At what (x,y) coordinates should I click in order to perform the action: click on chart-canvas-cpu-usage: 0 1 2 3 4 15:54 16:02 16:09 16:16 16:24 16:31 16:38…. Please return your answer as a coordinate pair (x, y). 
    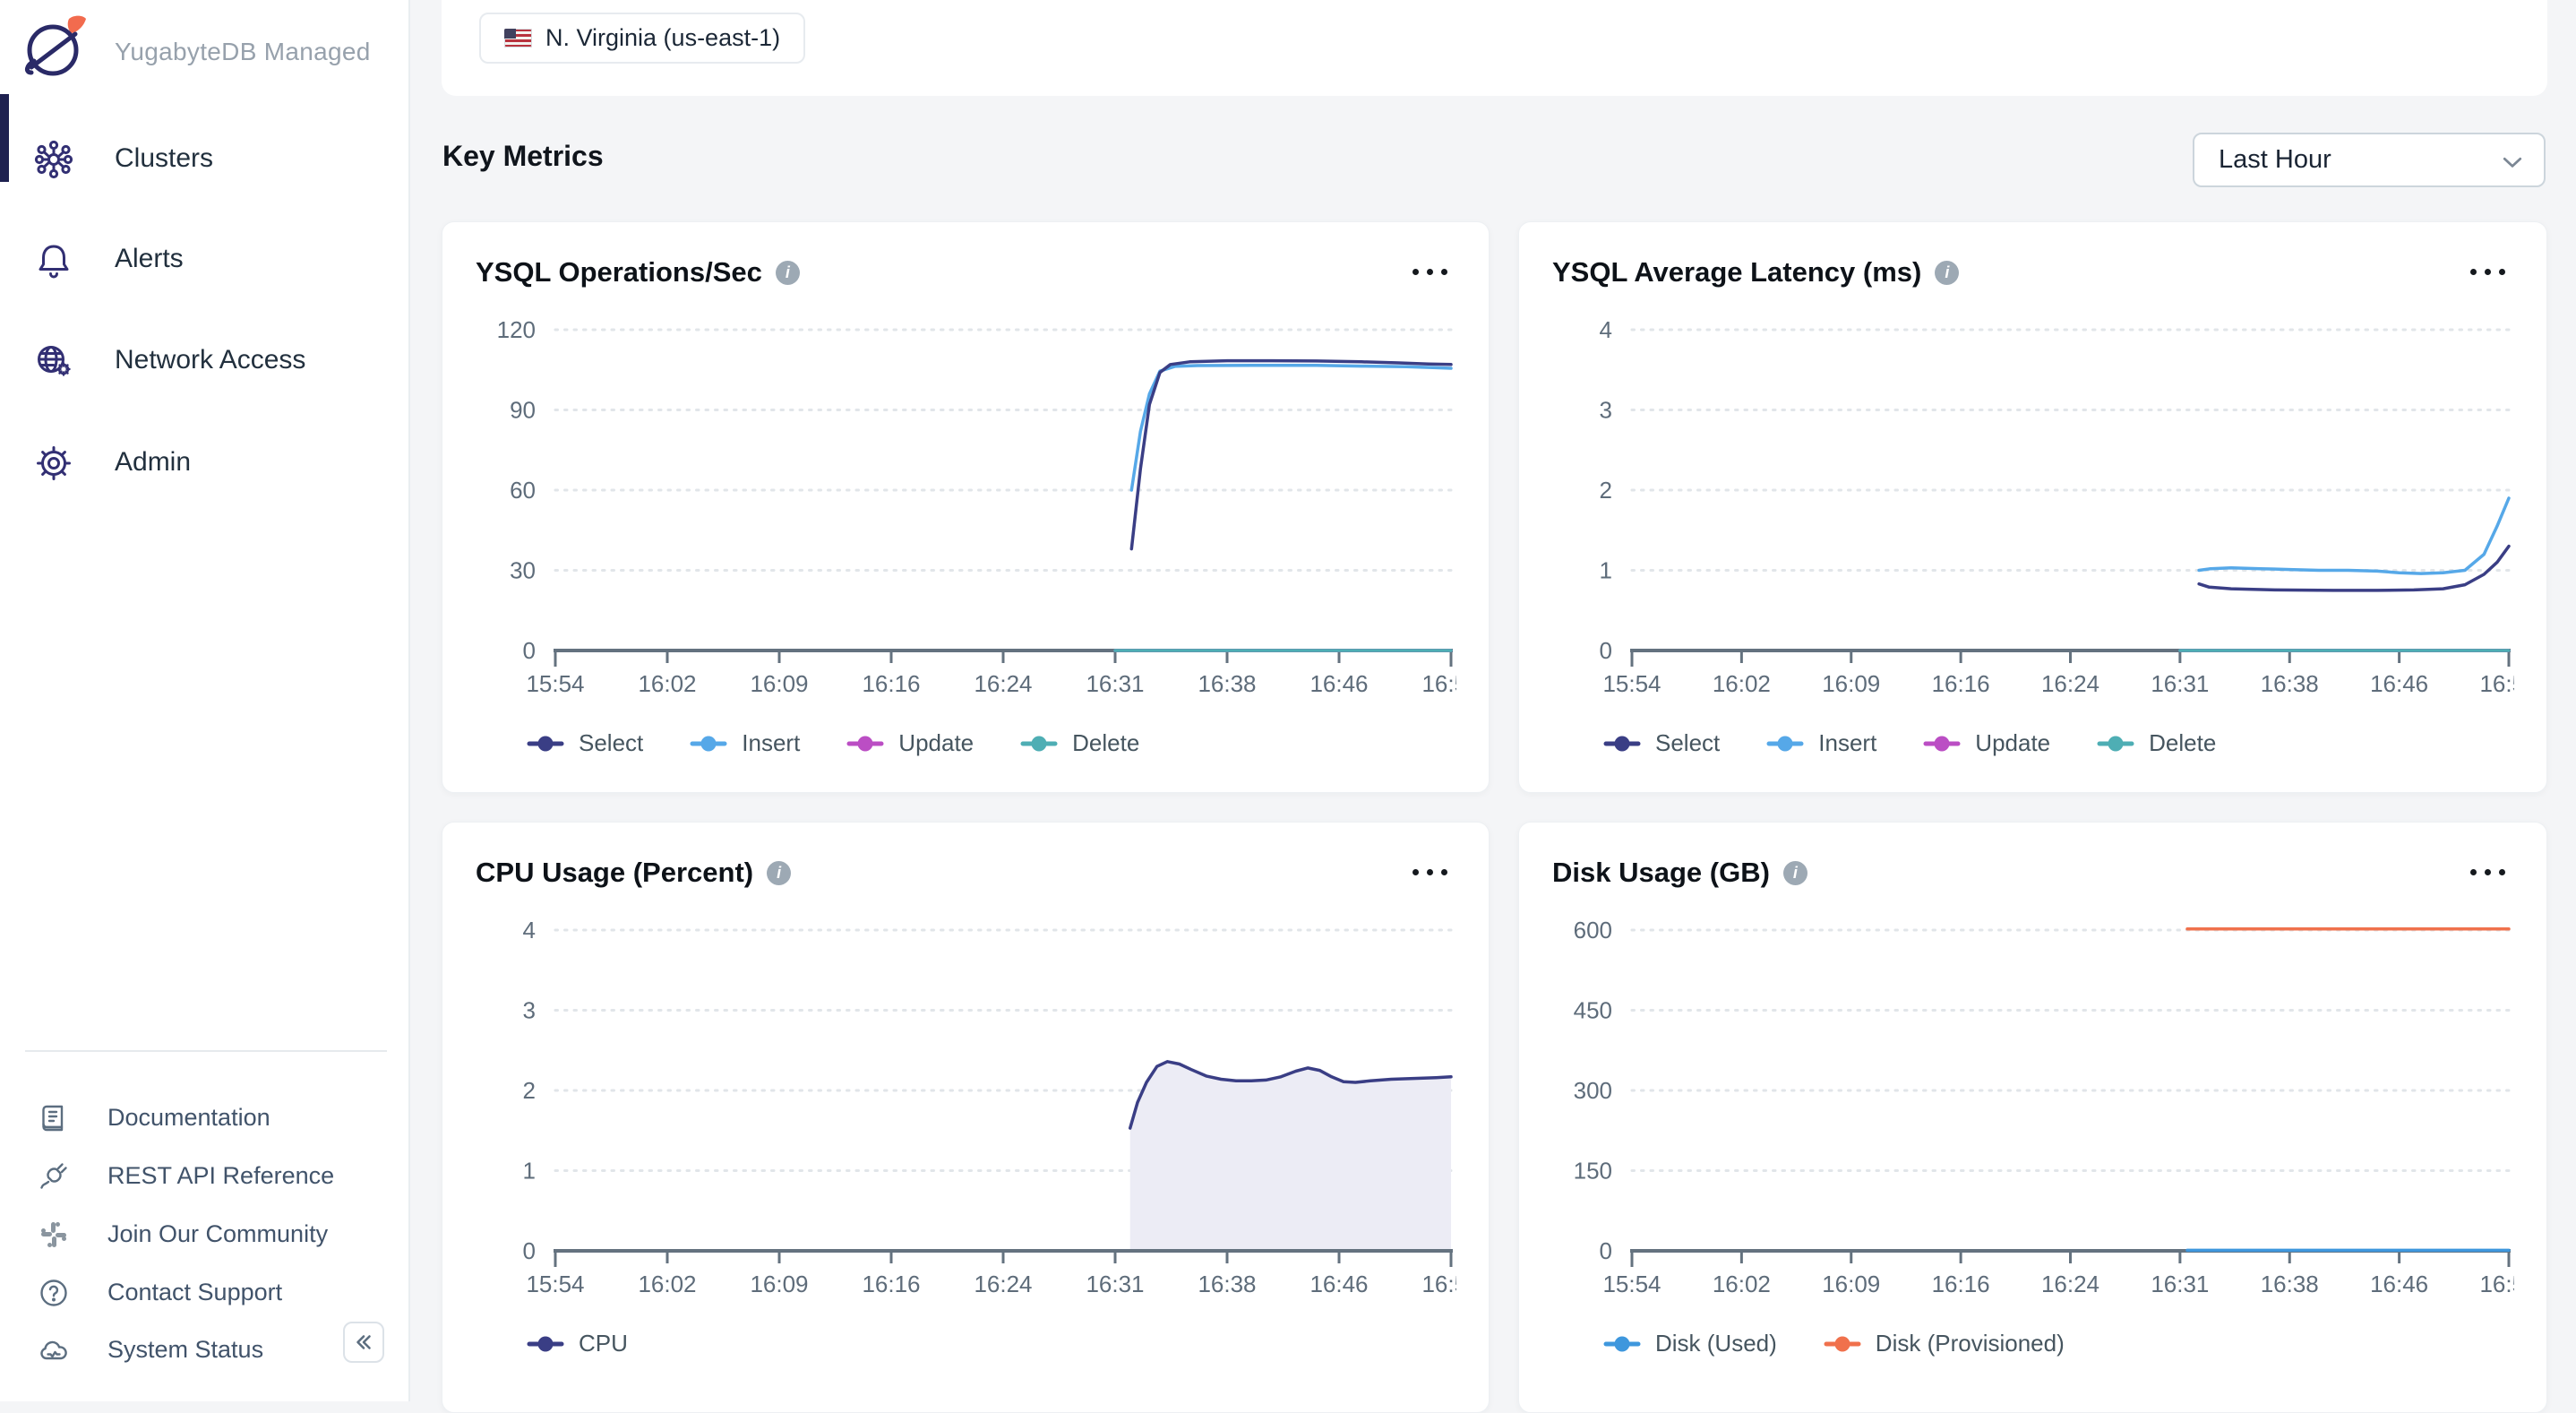
    Looking at the image, I should click on (965, 1107).